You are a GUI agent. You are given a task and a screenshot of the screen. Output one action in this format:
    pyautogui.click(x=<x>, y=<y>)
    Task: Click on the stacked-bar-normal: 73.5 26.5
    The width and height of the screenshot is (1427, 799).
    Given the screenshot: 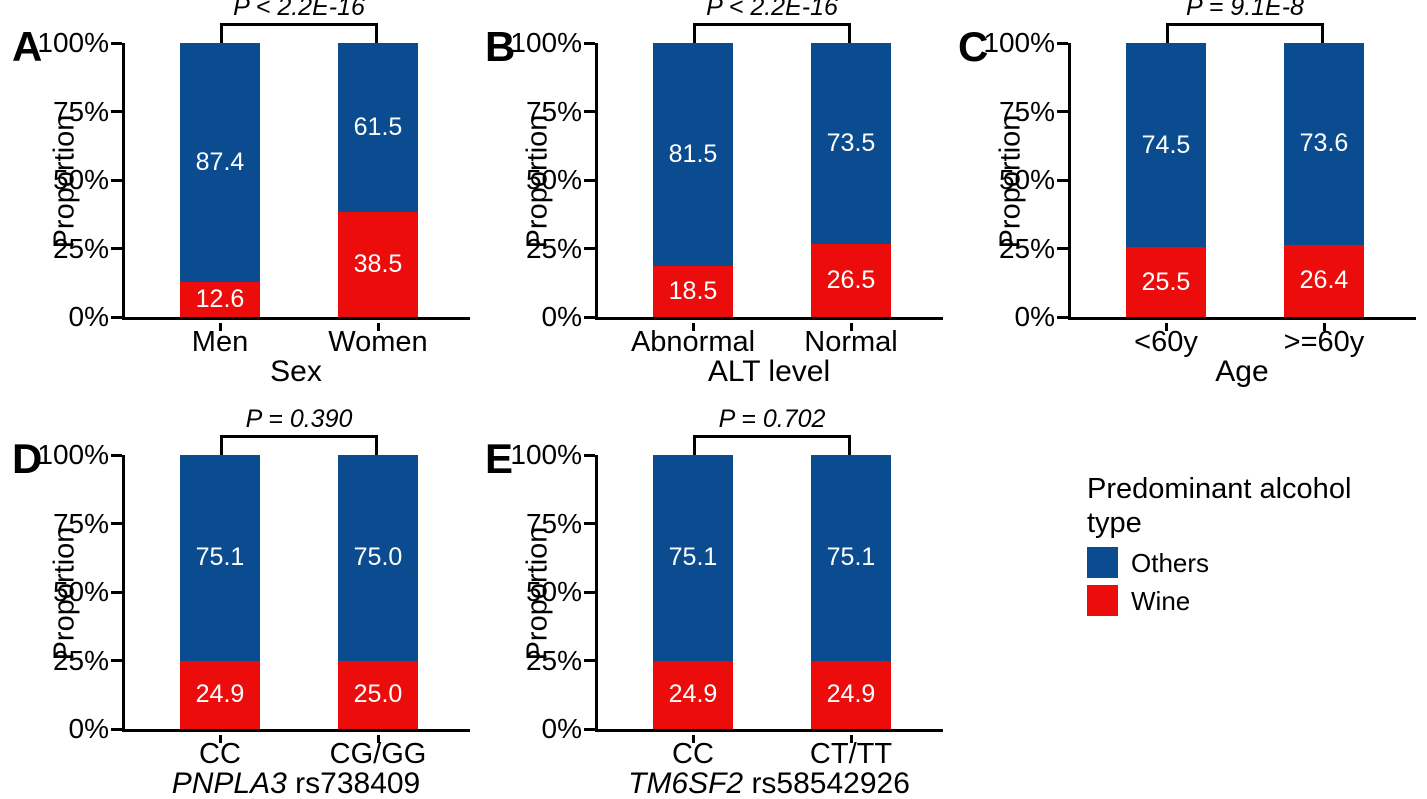 What is the action you would take?
    pyautogui.click(x=851, y=180)
    